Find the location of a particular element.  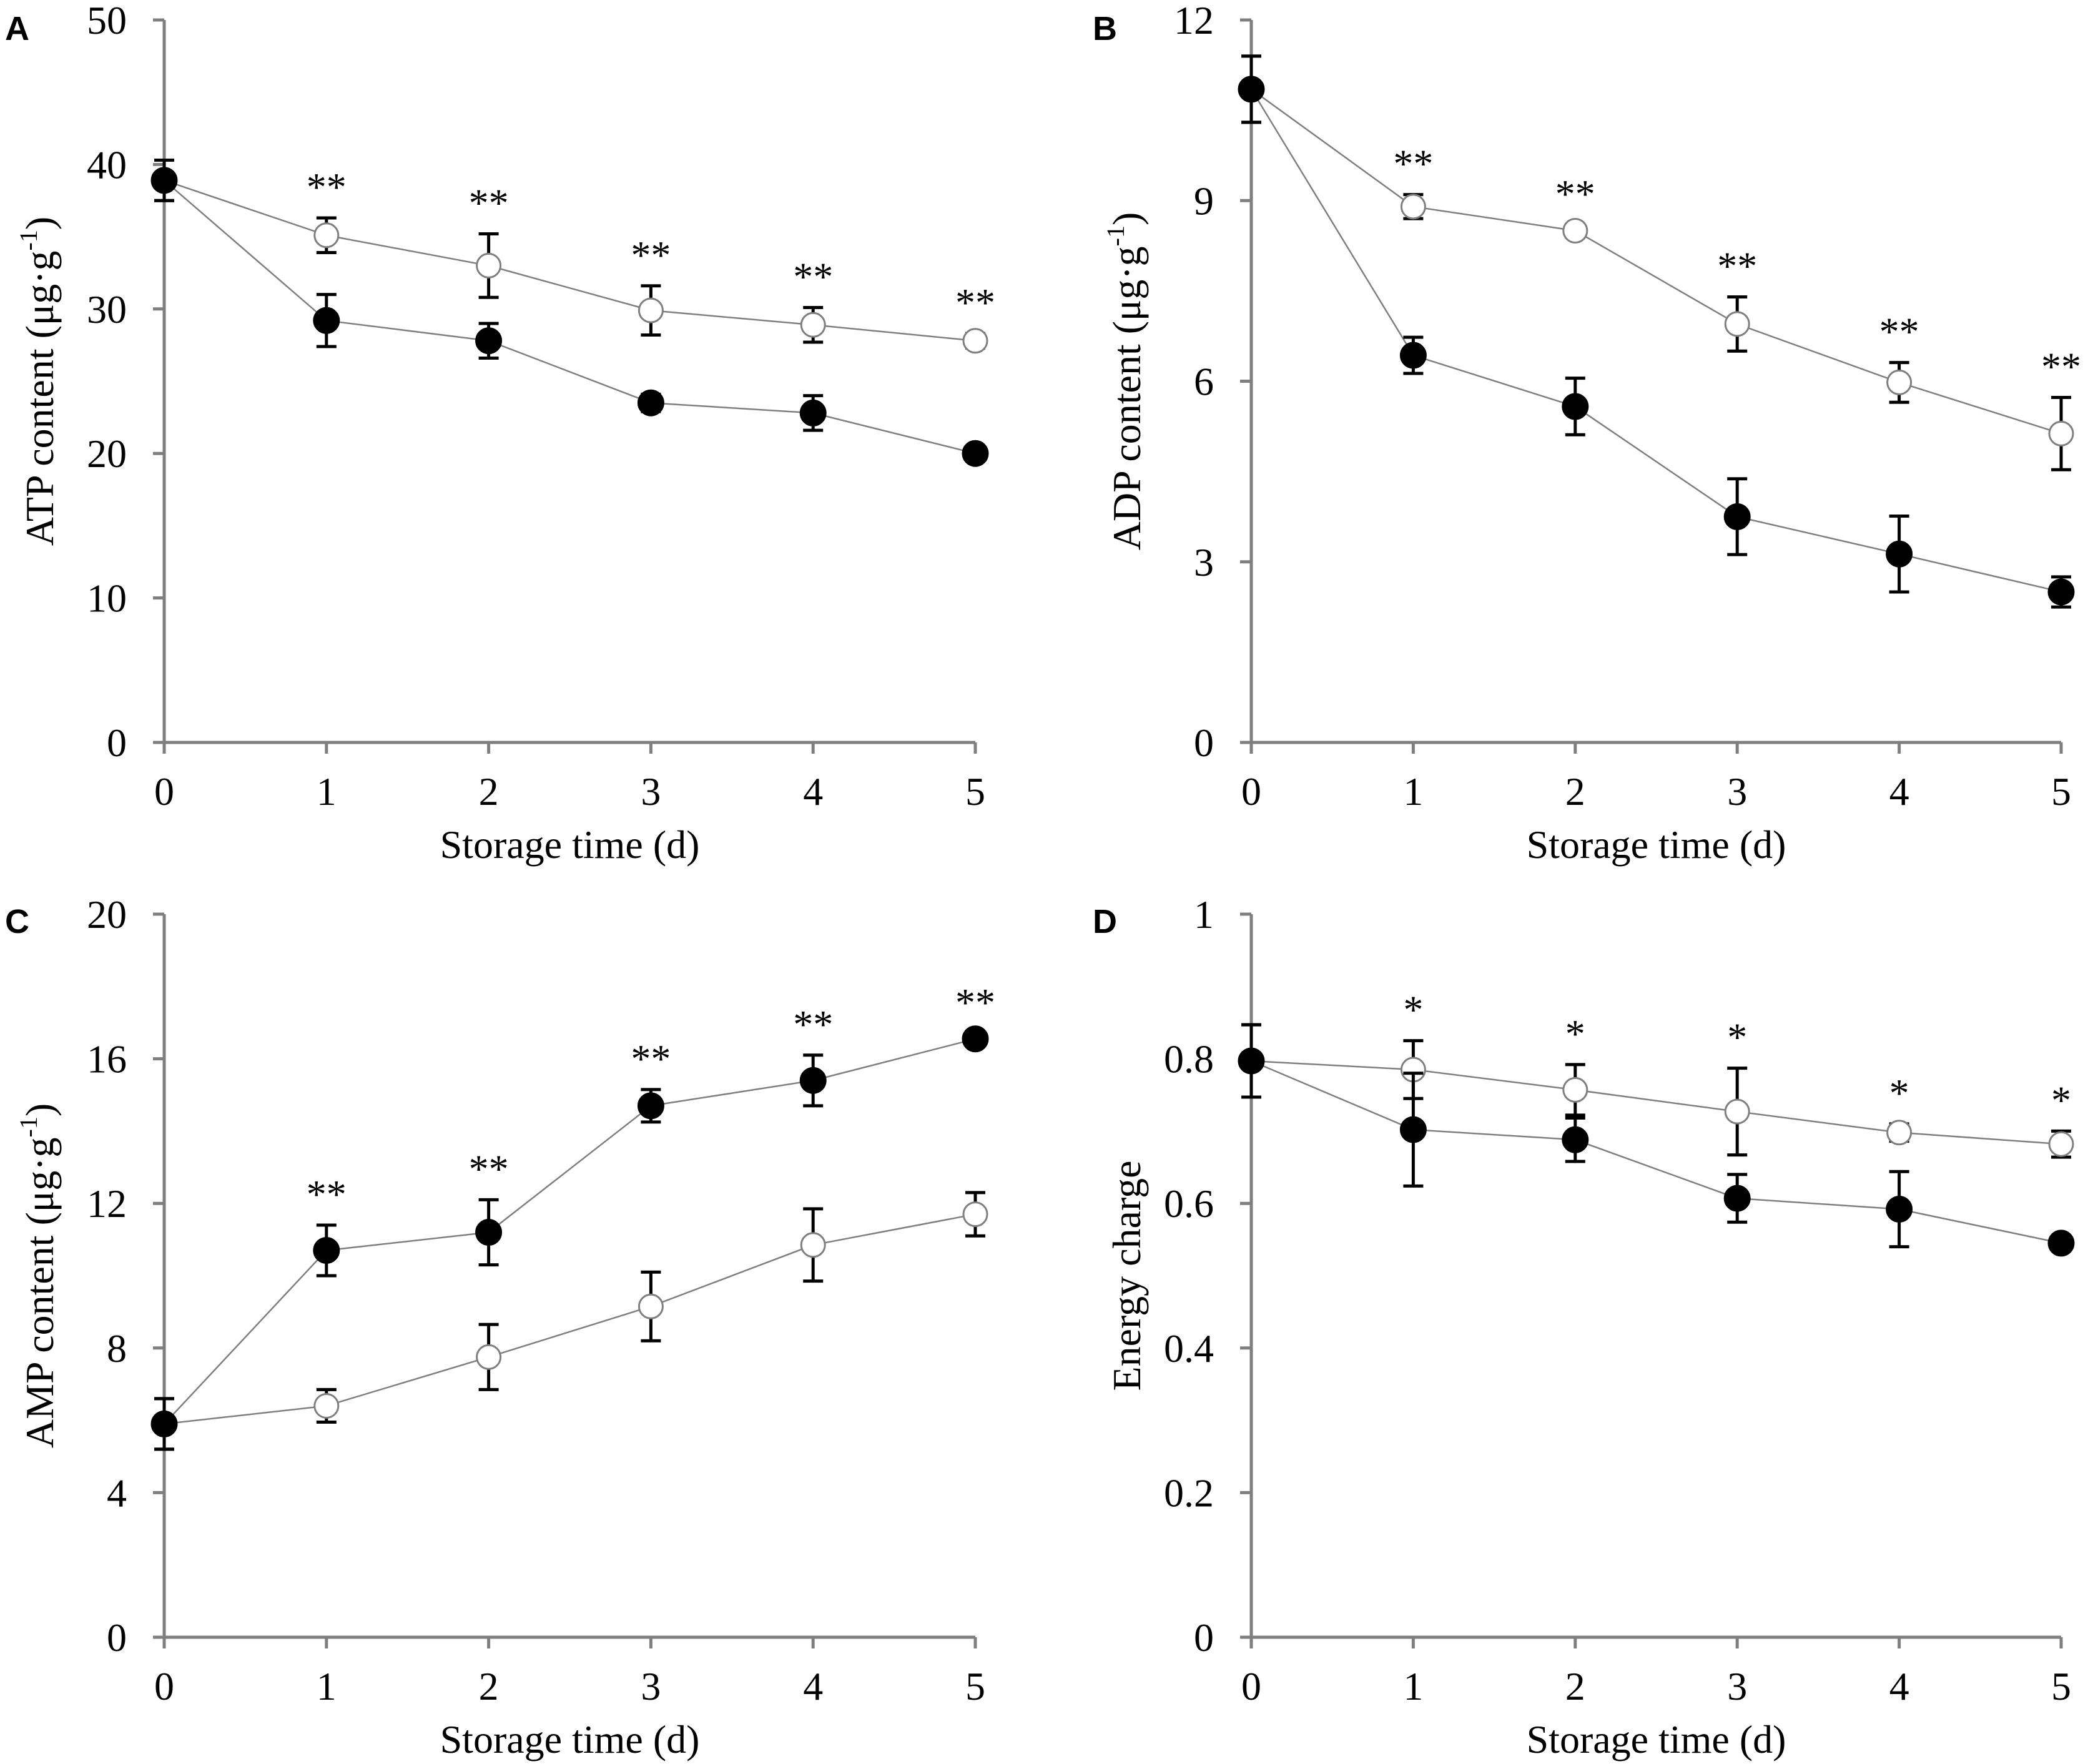

y-tick-label: 12 is located at coordinates (107, 1203).